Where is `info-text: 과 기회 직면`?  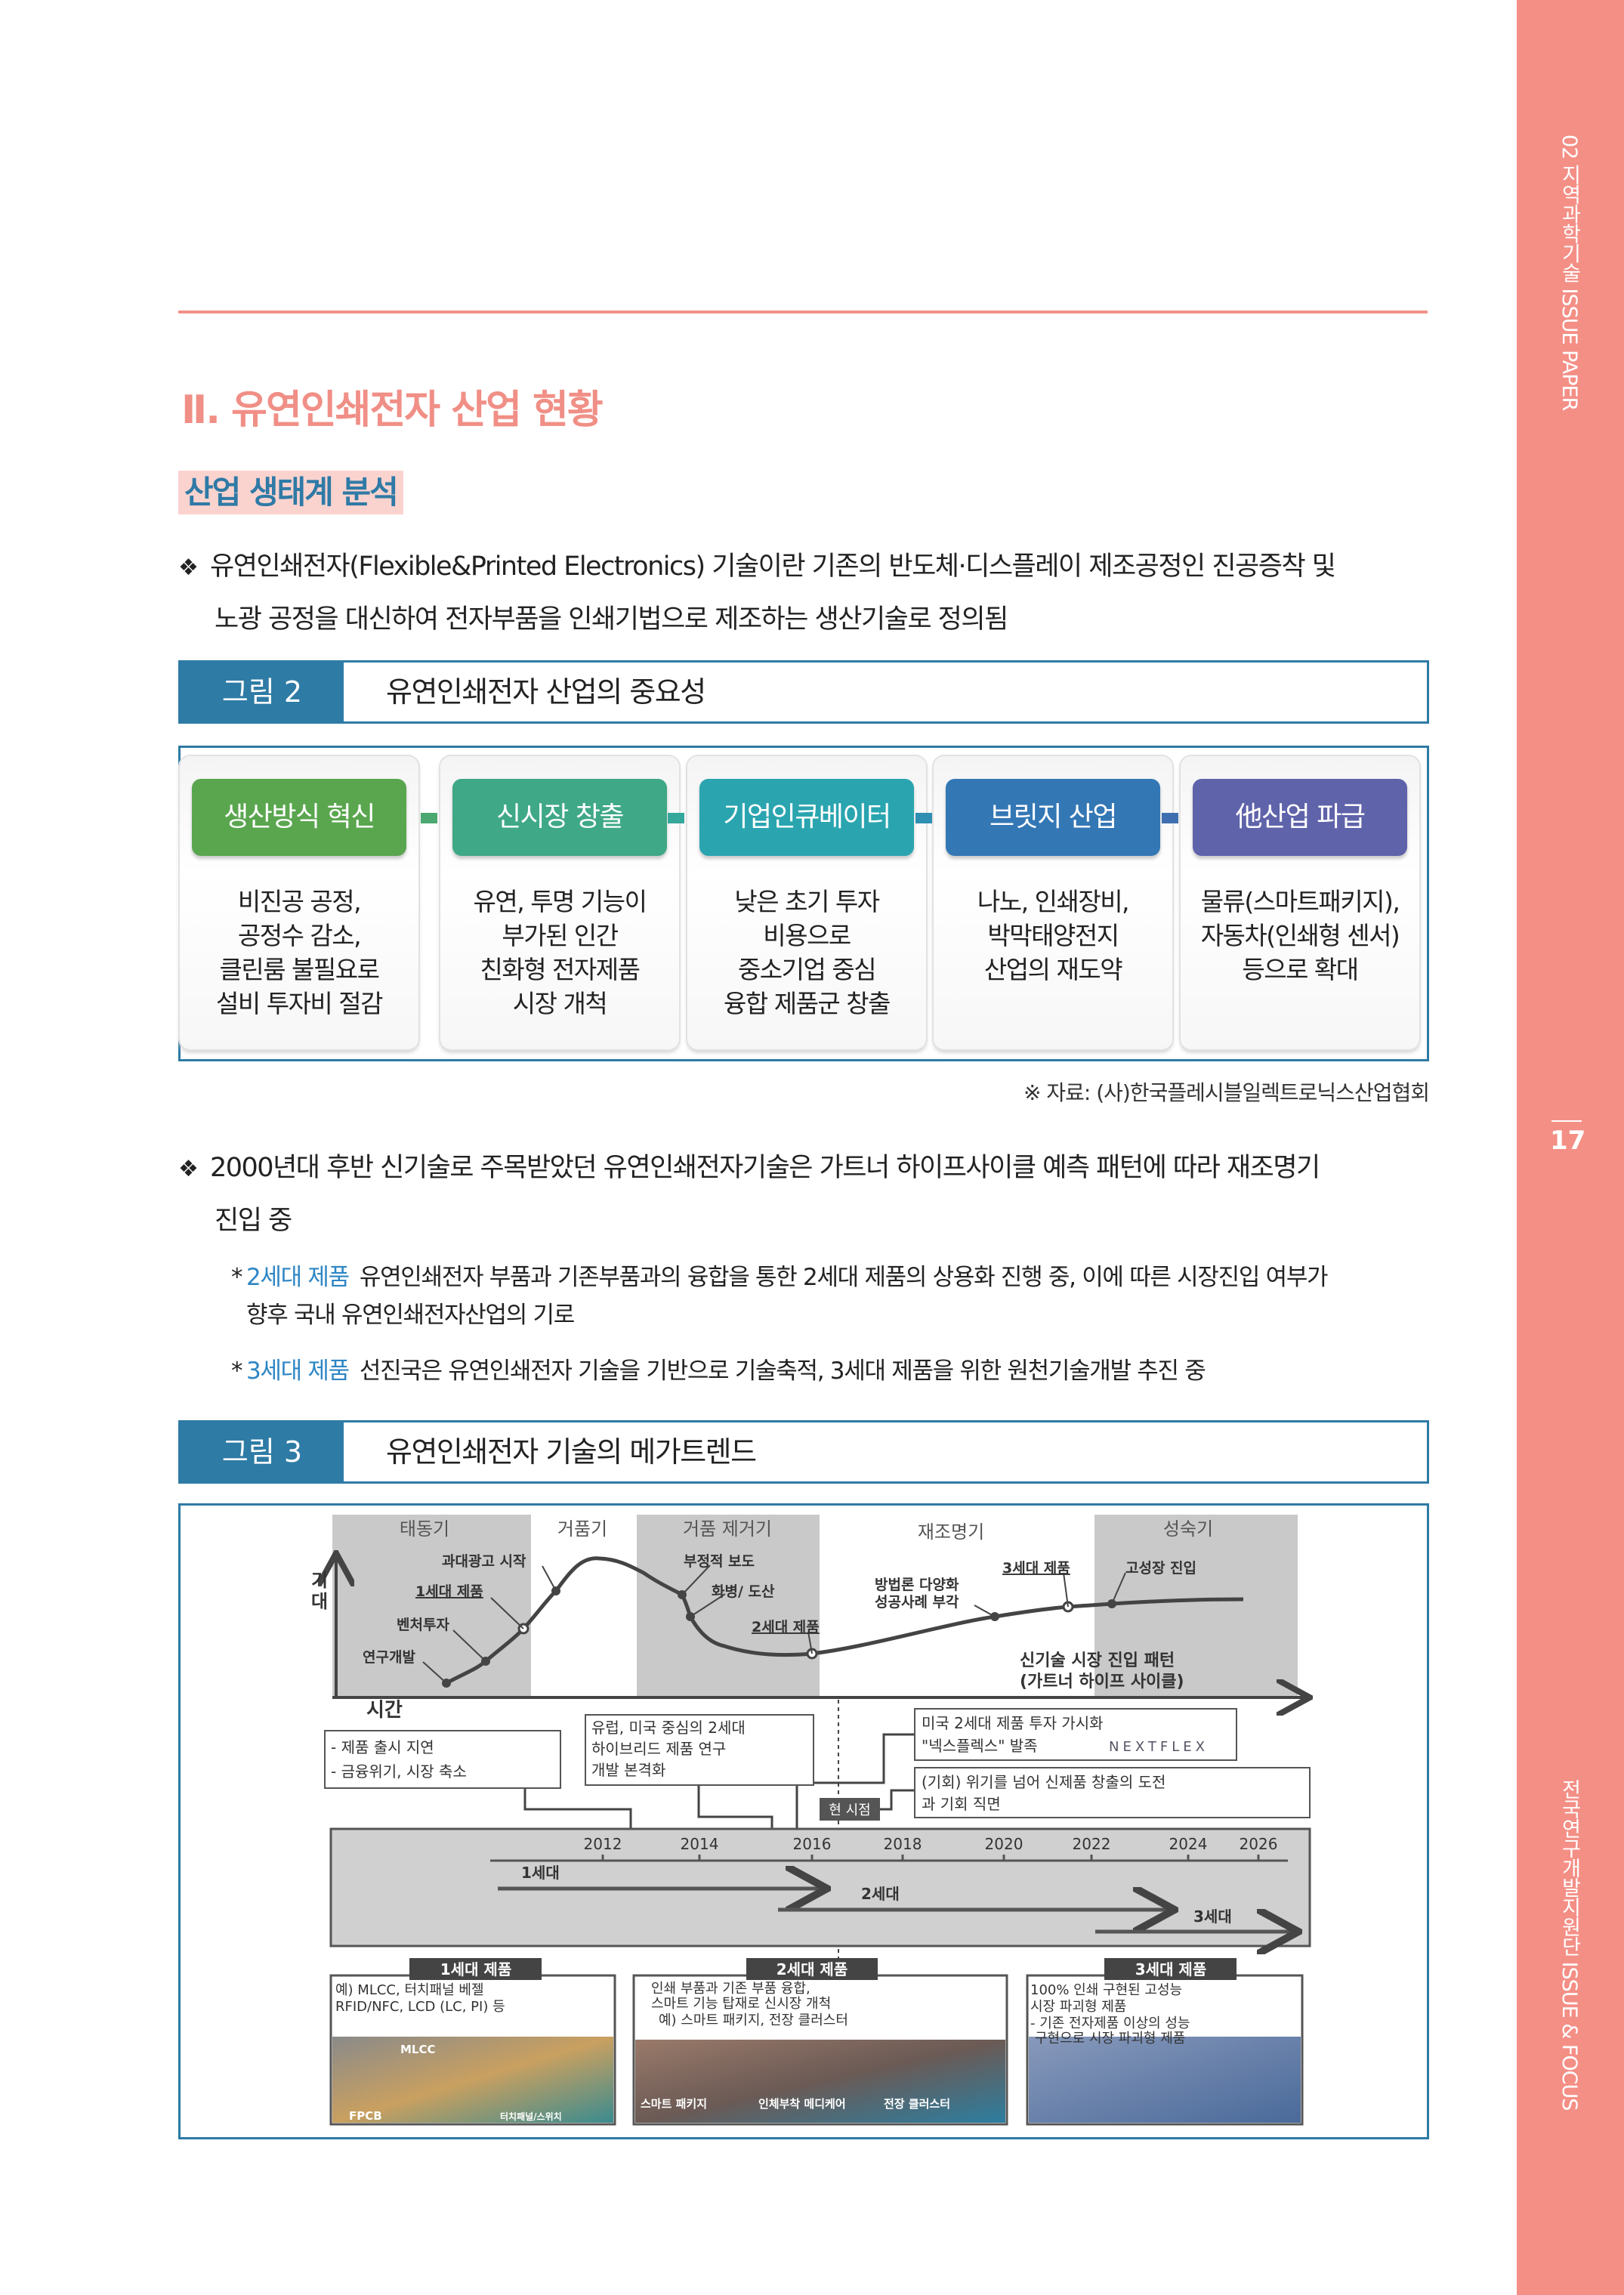
info-text: 과 기회 직면 is located at coordinates (961, 1804).